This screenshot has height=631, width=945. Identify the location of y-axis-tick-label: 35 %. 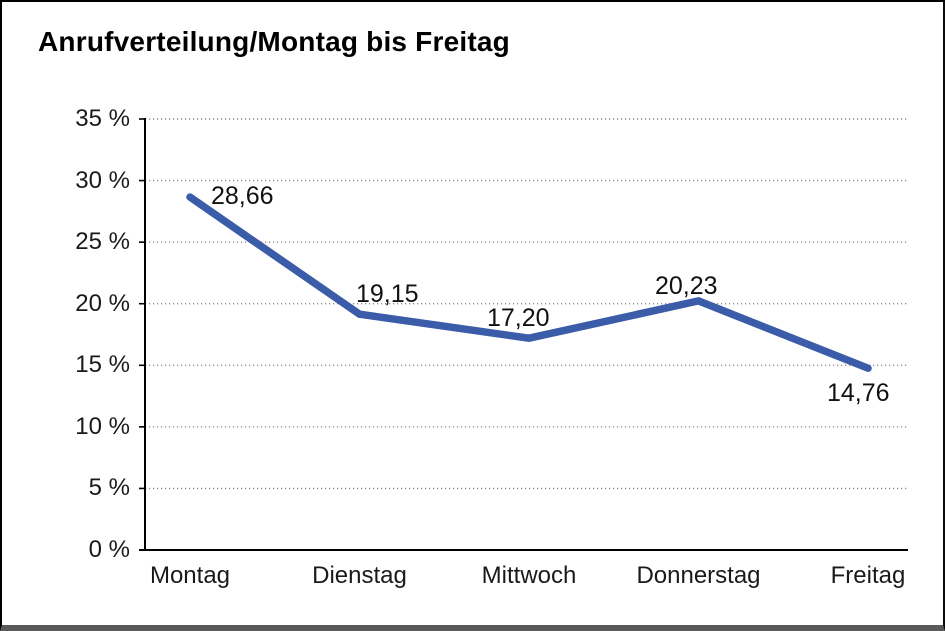
(102, 118).